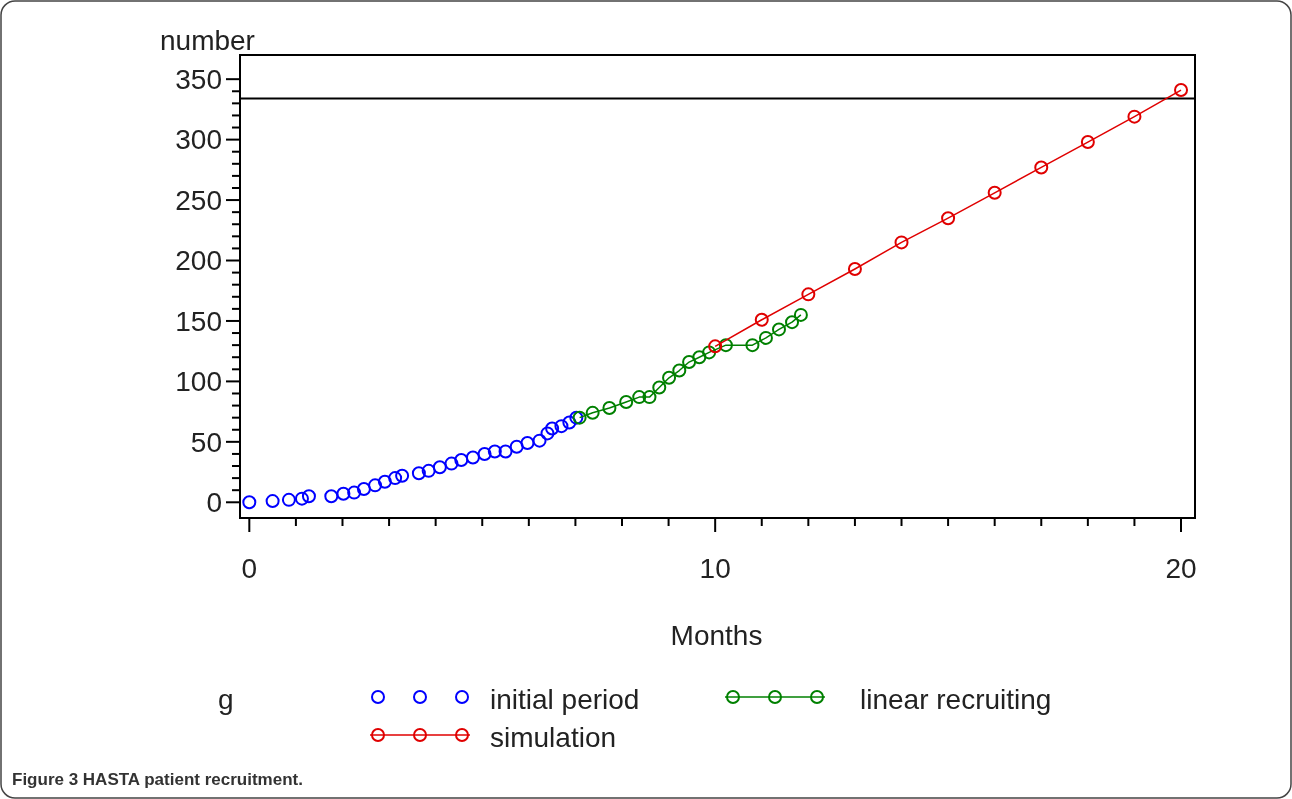 Image resolution: width=1292 pixels, height=799 pixels. I want to click on y-tick-label: 100, so click(198, 382).